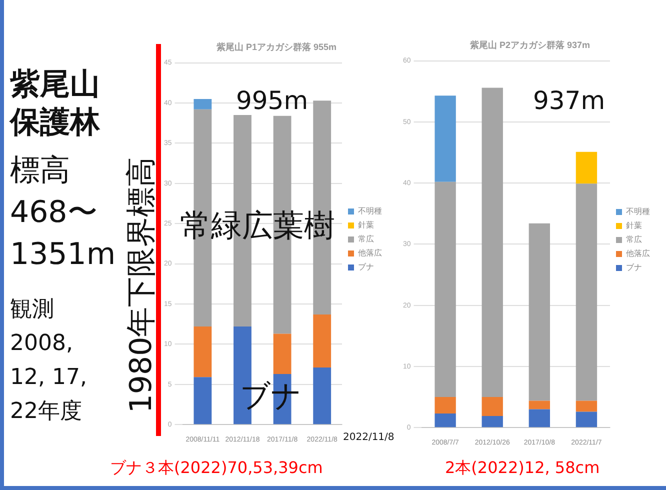 The image size is (666, 490). Describe the element at coordinates (522, 468) in the screenshot. I see `text: 2本(2022)12, 58cm` at that location.